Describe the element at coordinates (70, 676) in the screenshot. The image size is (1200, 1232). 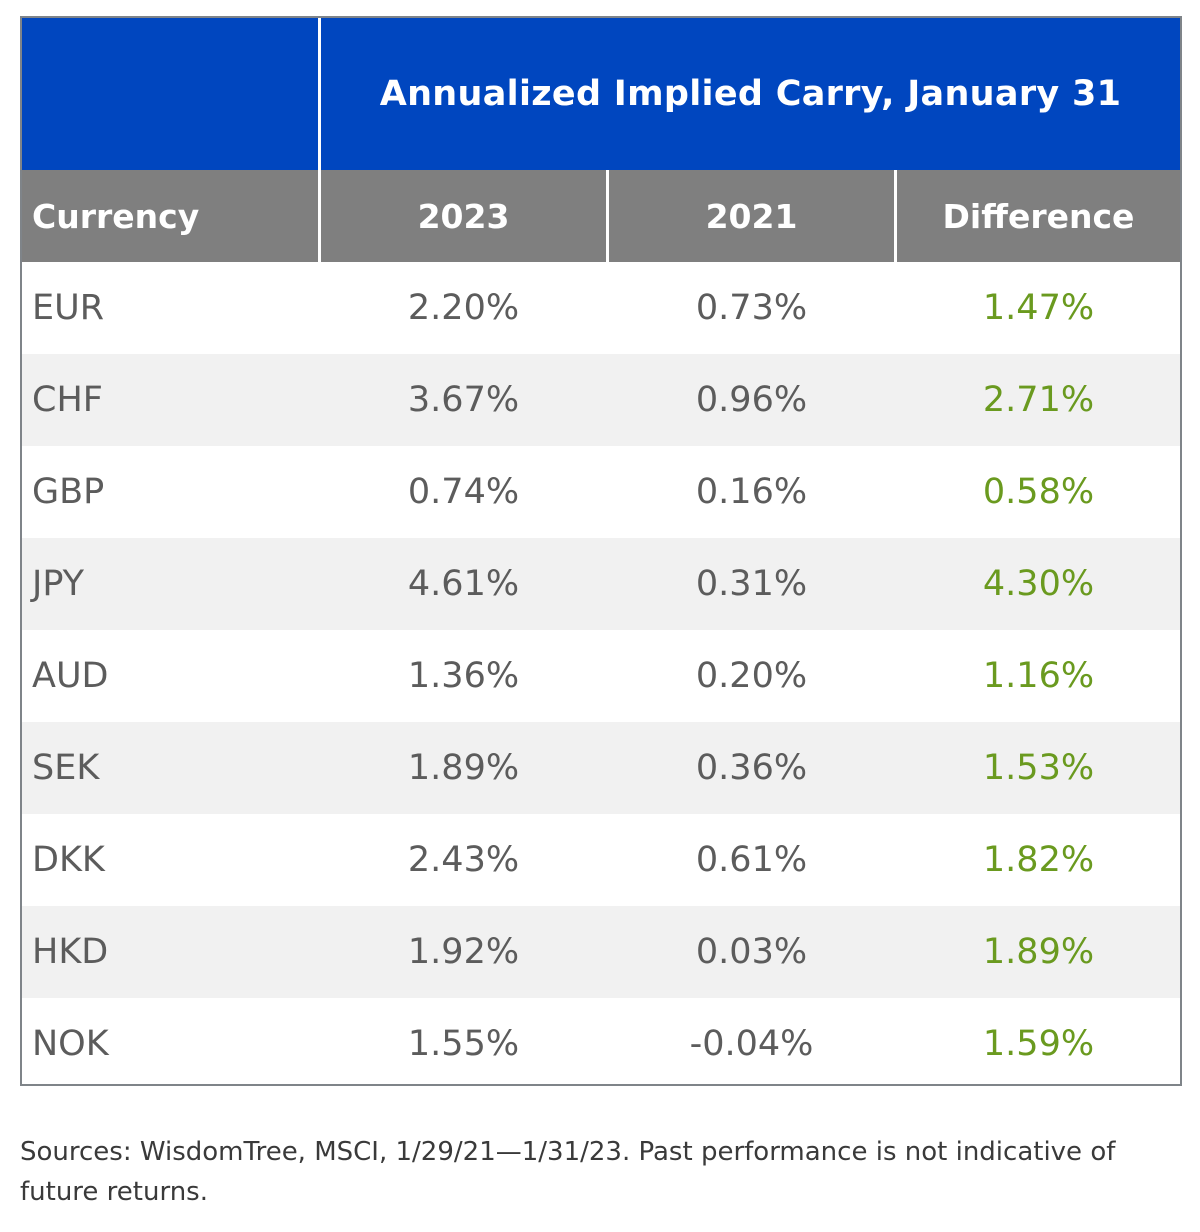
I see `cell-currency: AUD` at that location.